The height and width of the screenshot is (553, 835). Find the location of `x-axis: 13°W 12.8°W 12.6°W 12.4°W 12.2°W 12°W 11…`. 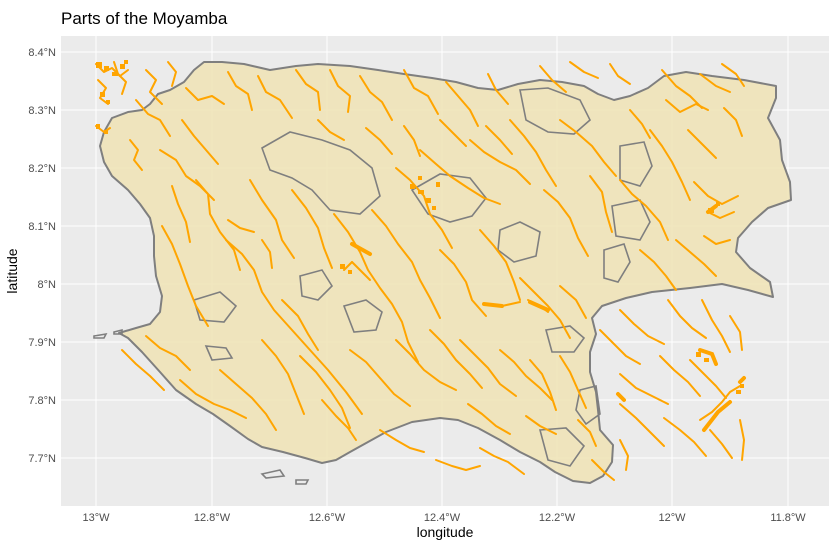

x-axis: 13°W 12.8°W 12.6°W 12.4°W 12.2°W 12°W 11… is located at coordinates (444, 518).